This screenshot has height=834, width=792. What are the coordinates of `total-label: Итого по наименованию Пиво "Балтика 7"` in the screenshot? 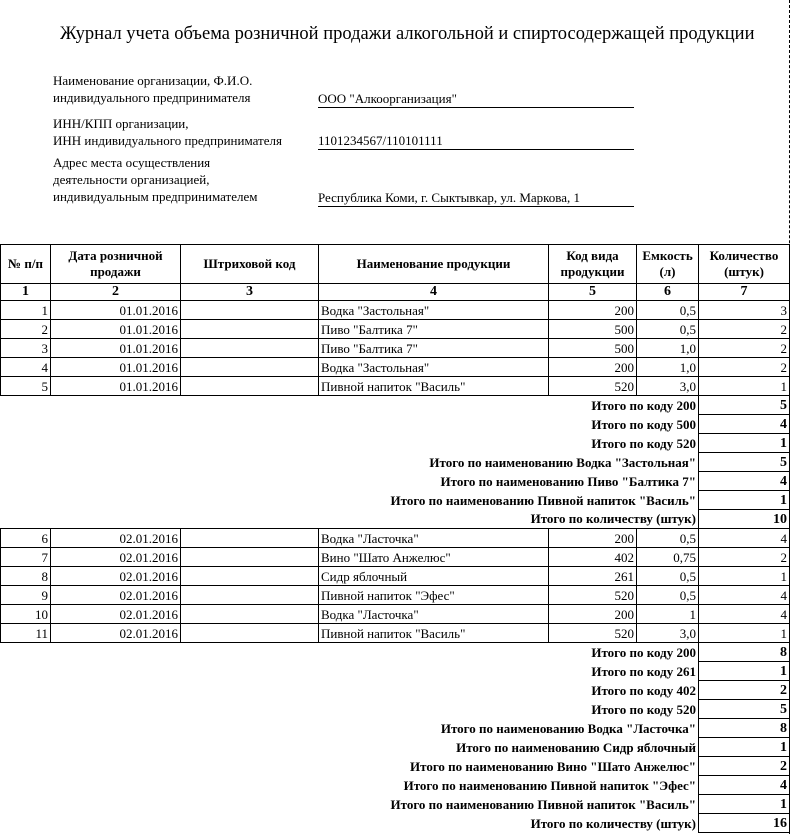 It's located at (568, 481).